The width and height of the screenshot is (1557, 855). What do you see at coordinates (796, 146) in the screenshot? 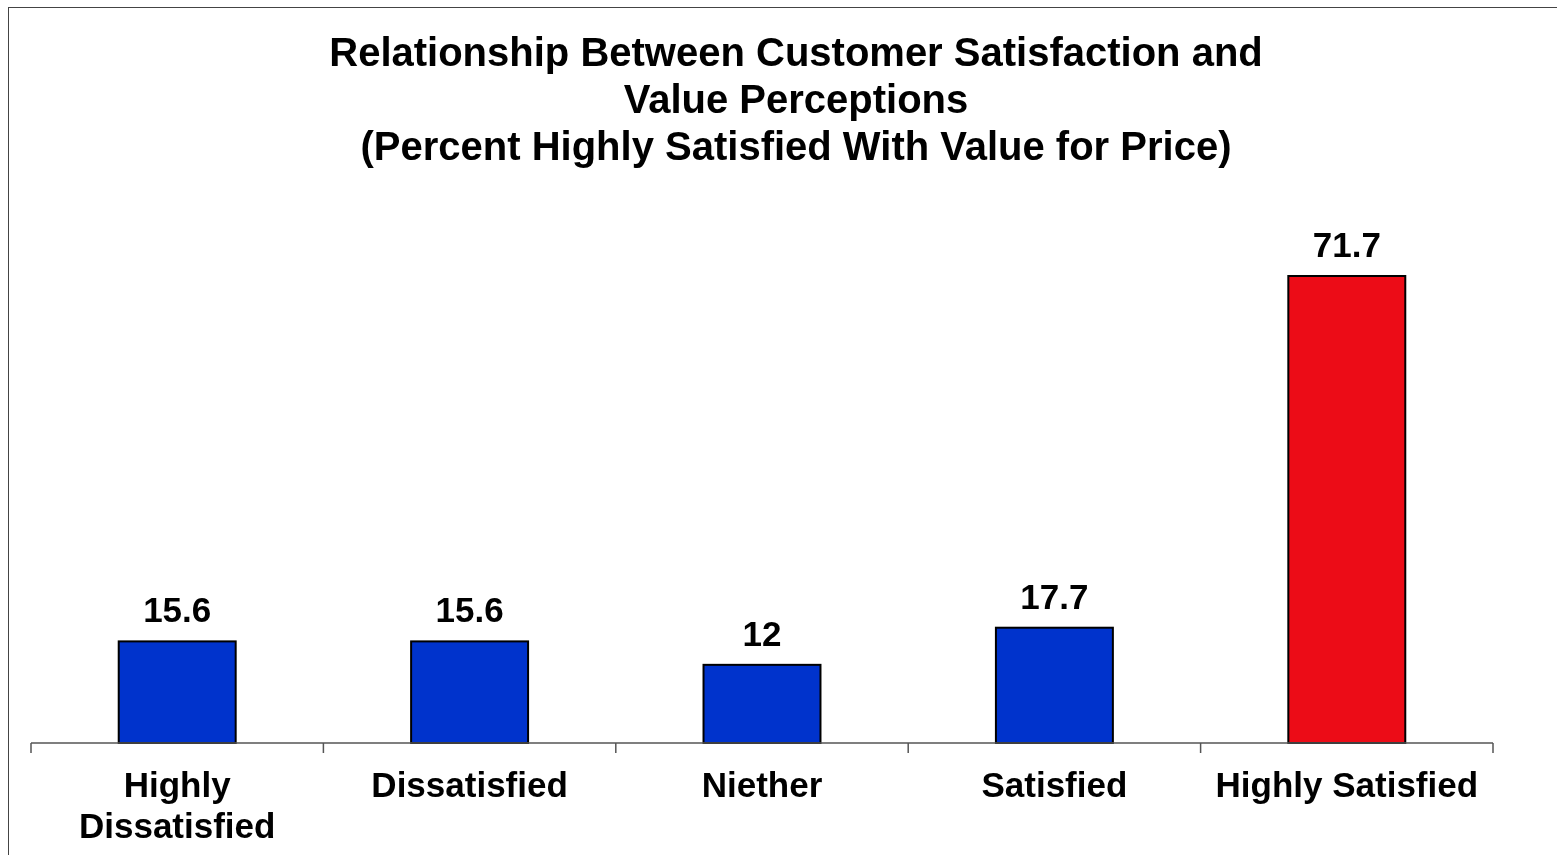
I see `chart-subtitle: (Percent Highly Satisfied With Value for Price)` at bounding box center [796, 146].